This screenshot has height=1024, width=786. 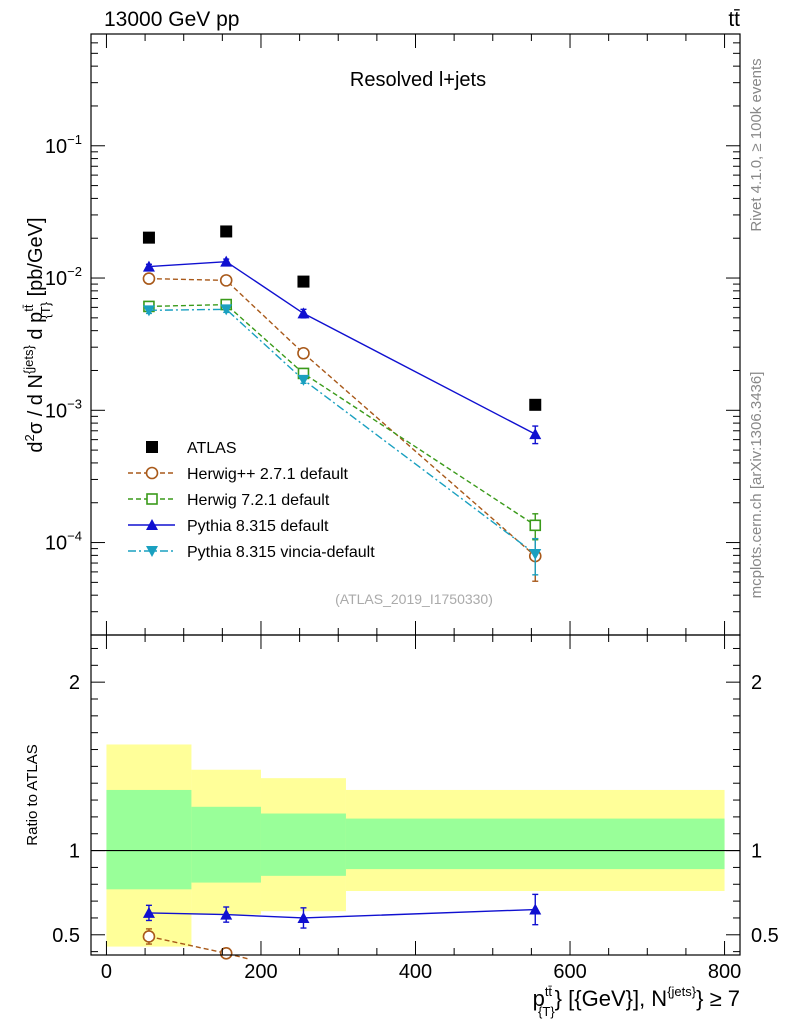 What do you see at coordinates (415, 972) in the screenshot?
I see `x-tick-label: 400` at bounding box center [415, 972].